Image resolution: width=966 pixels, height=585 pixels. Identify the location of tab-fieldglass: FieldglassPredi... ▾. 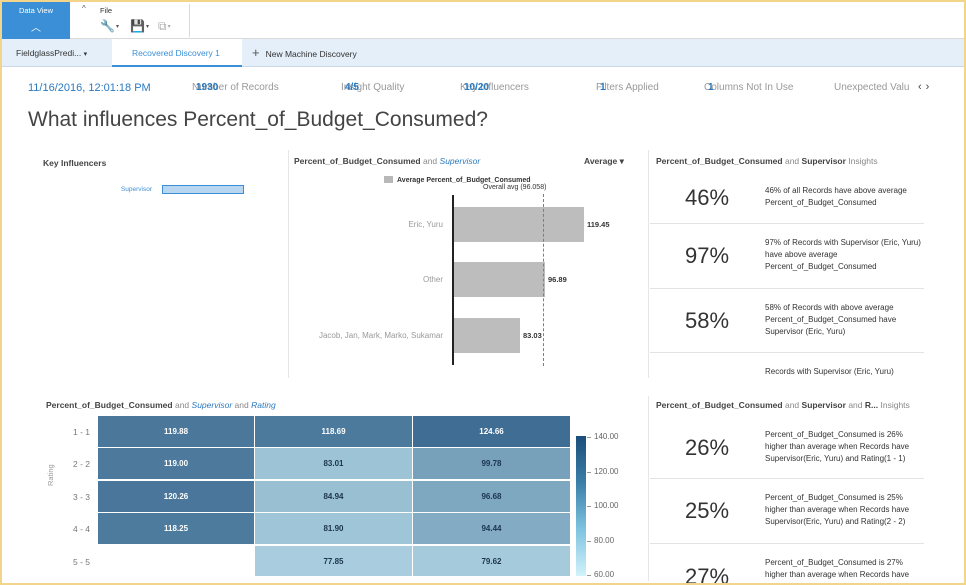
(61, 53).